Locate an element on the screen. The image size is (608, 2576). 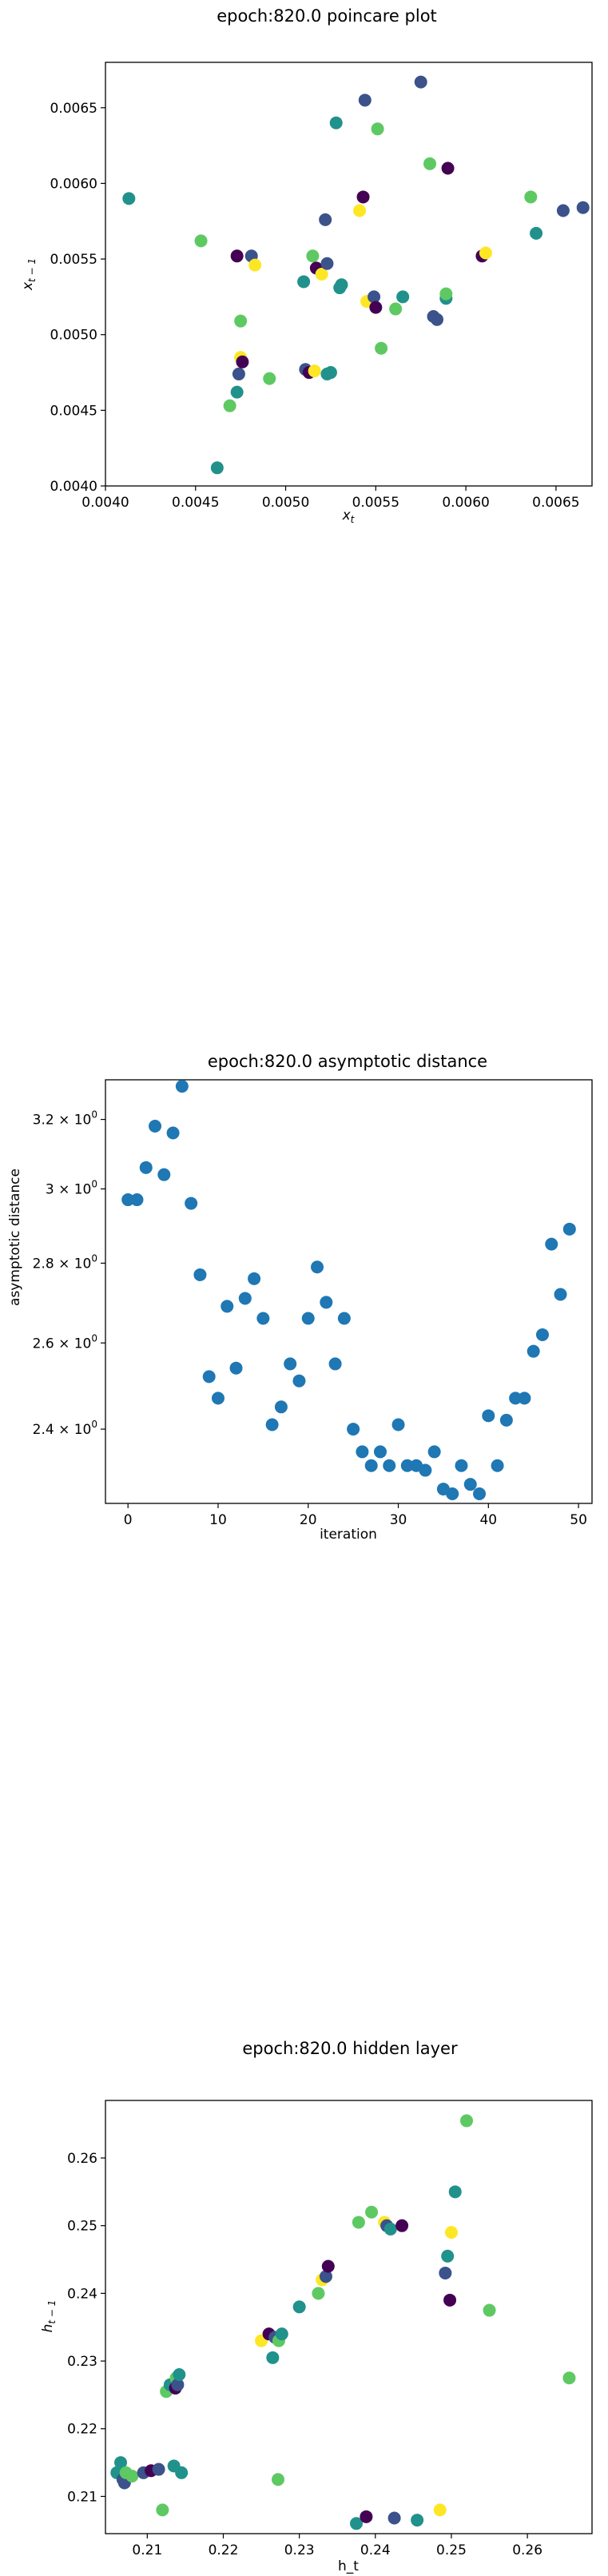
scatter-points is located at coordinates (348, 1290).